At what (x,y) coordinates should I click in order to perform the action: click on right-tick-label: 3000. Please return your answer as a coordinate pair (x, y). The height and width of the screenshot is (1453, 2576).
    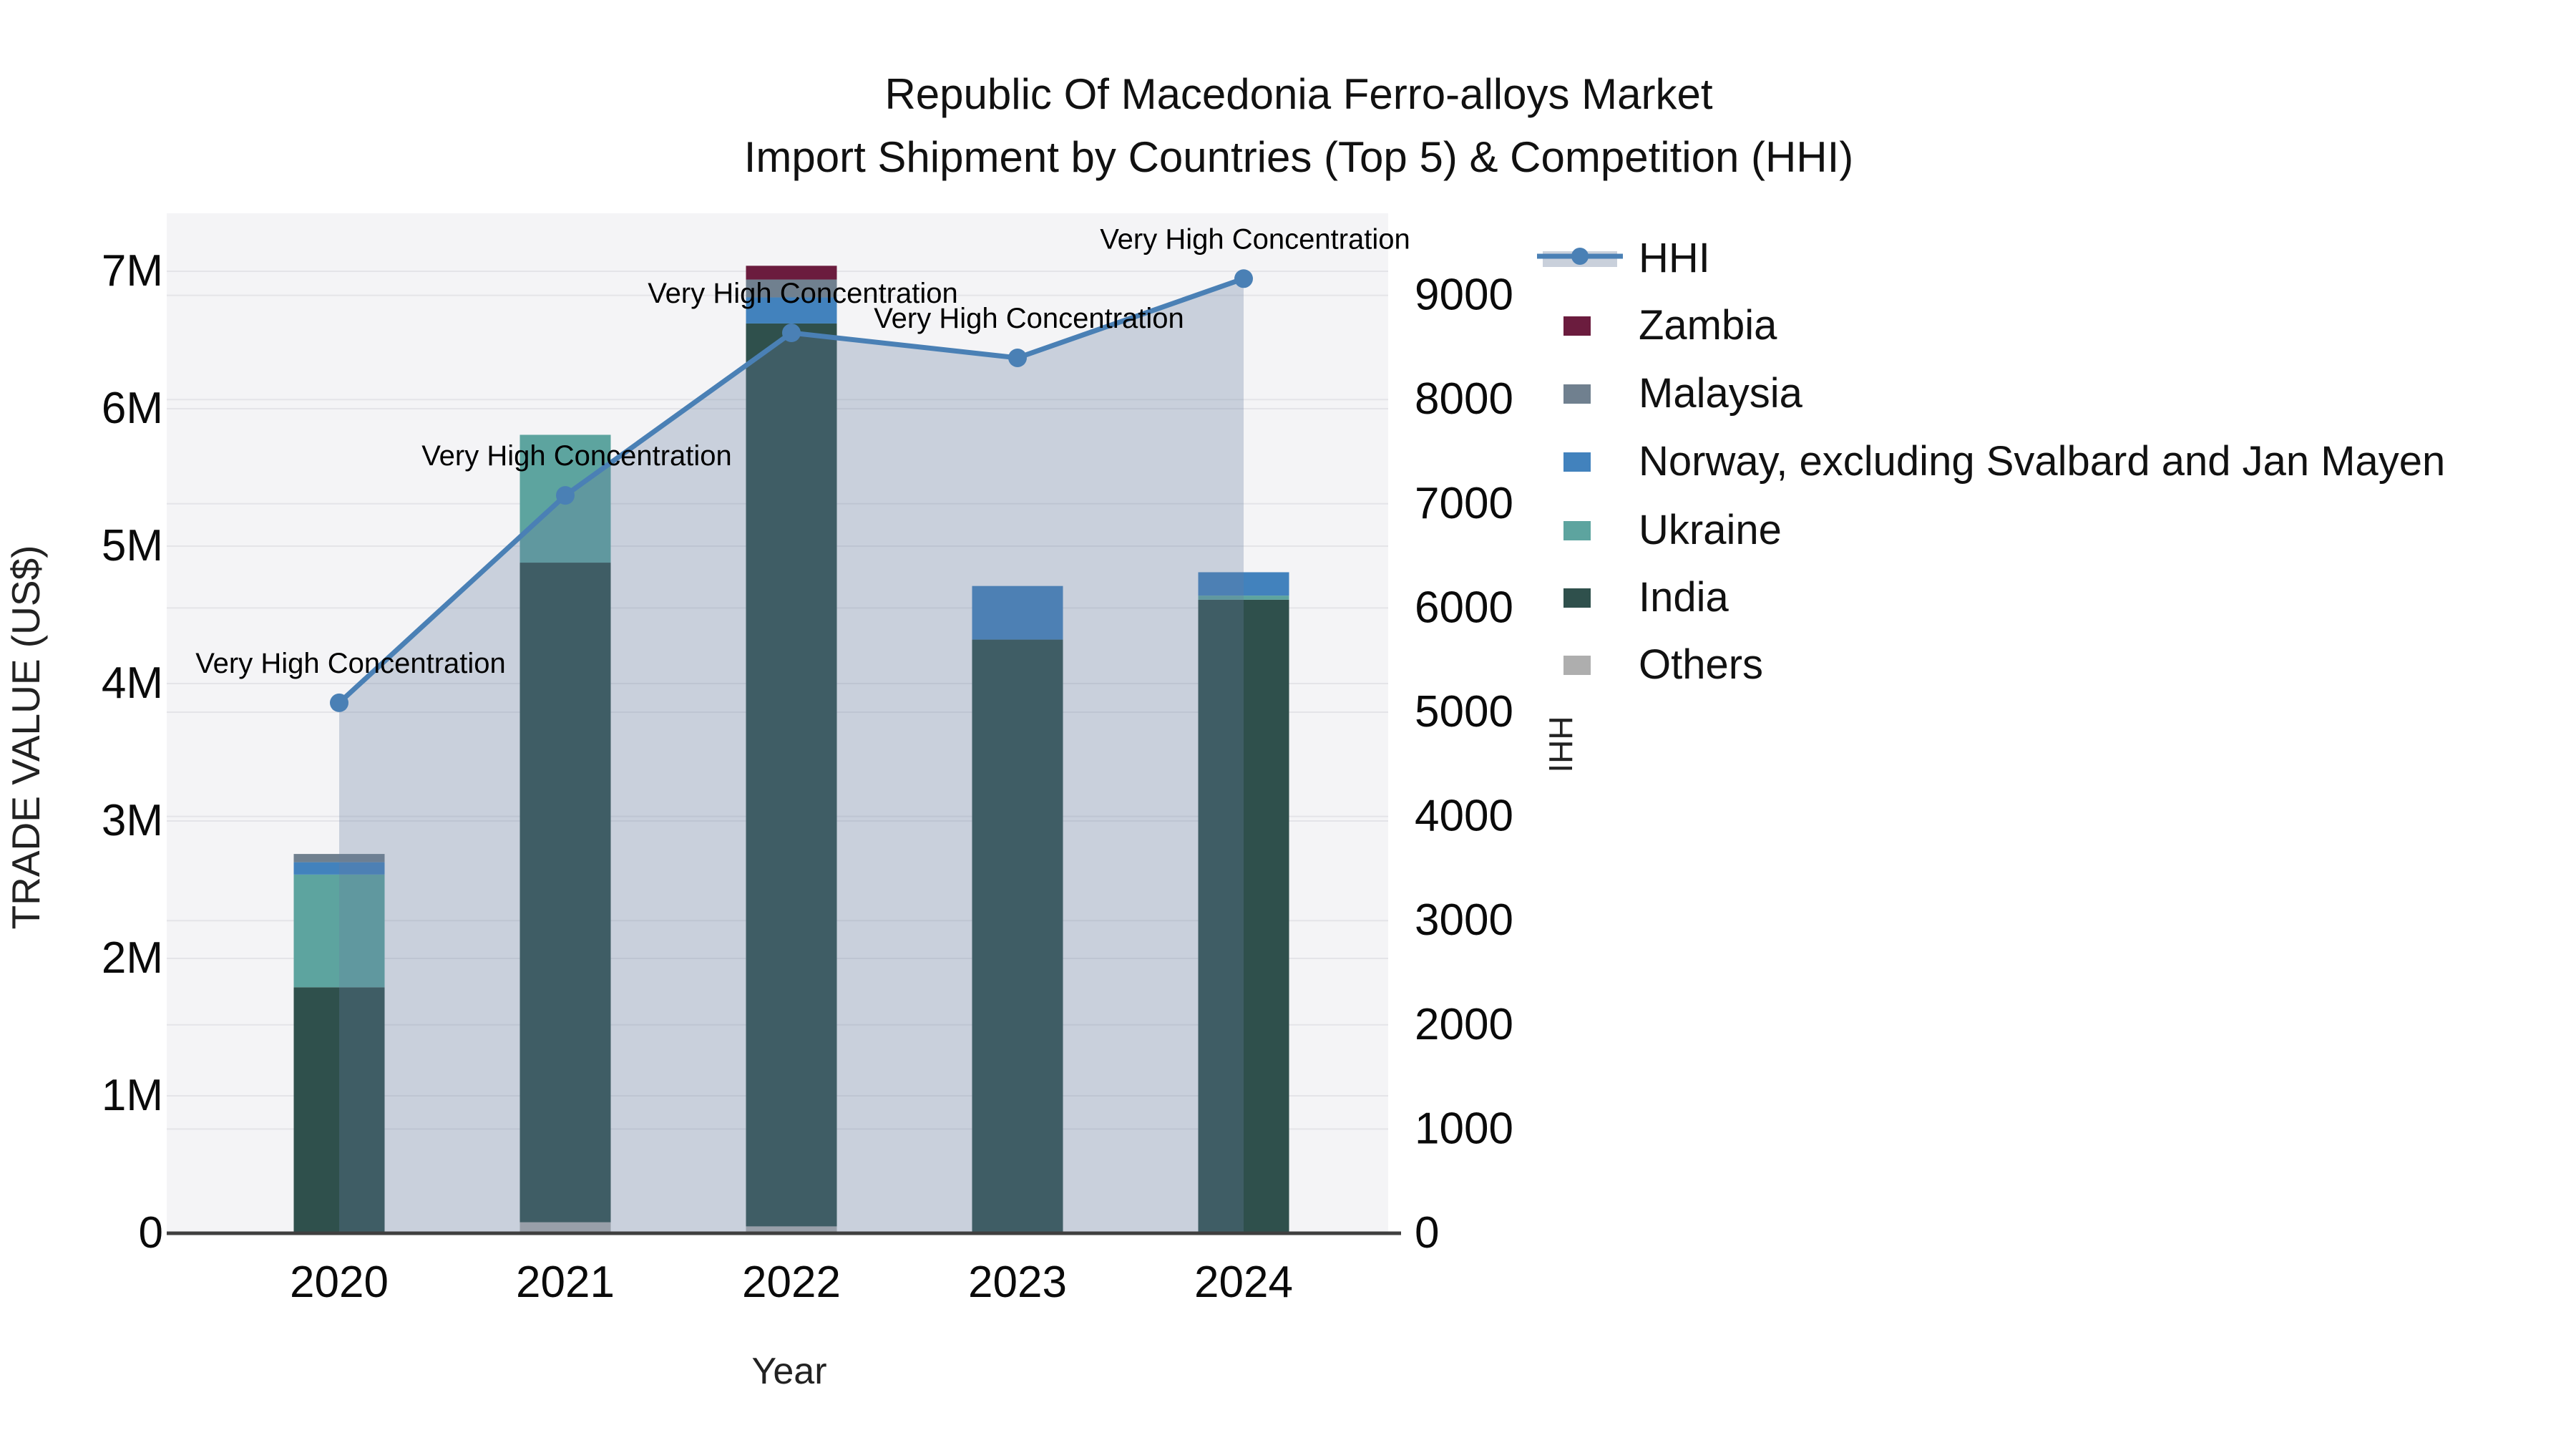
    Looking at the image, I should click on (1464, 920).